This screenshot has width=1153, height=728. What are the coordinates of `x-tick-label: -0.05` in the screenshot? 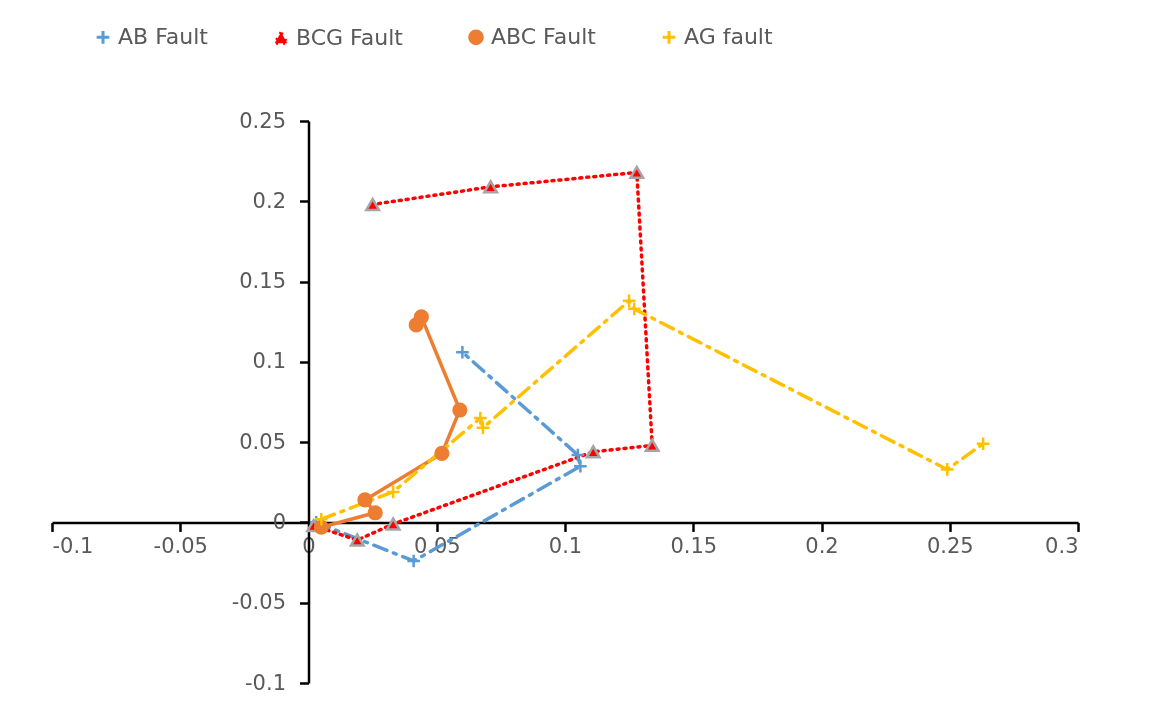 It's located at (180, 545).